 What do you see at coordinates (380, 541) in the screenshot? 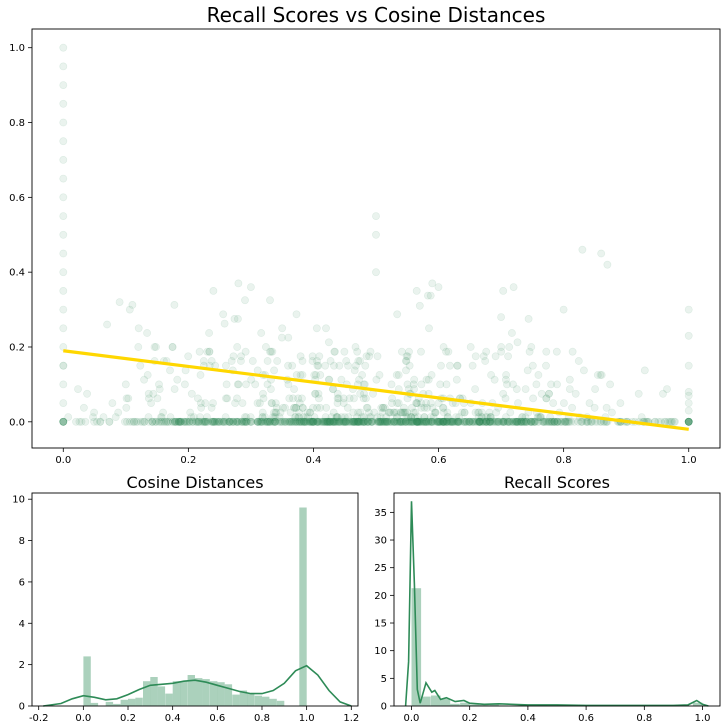
I see `recall-ytick-label: 30` at bounding box center [380, 541].